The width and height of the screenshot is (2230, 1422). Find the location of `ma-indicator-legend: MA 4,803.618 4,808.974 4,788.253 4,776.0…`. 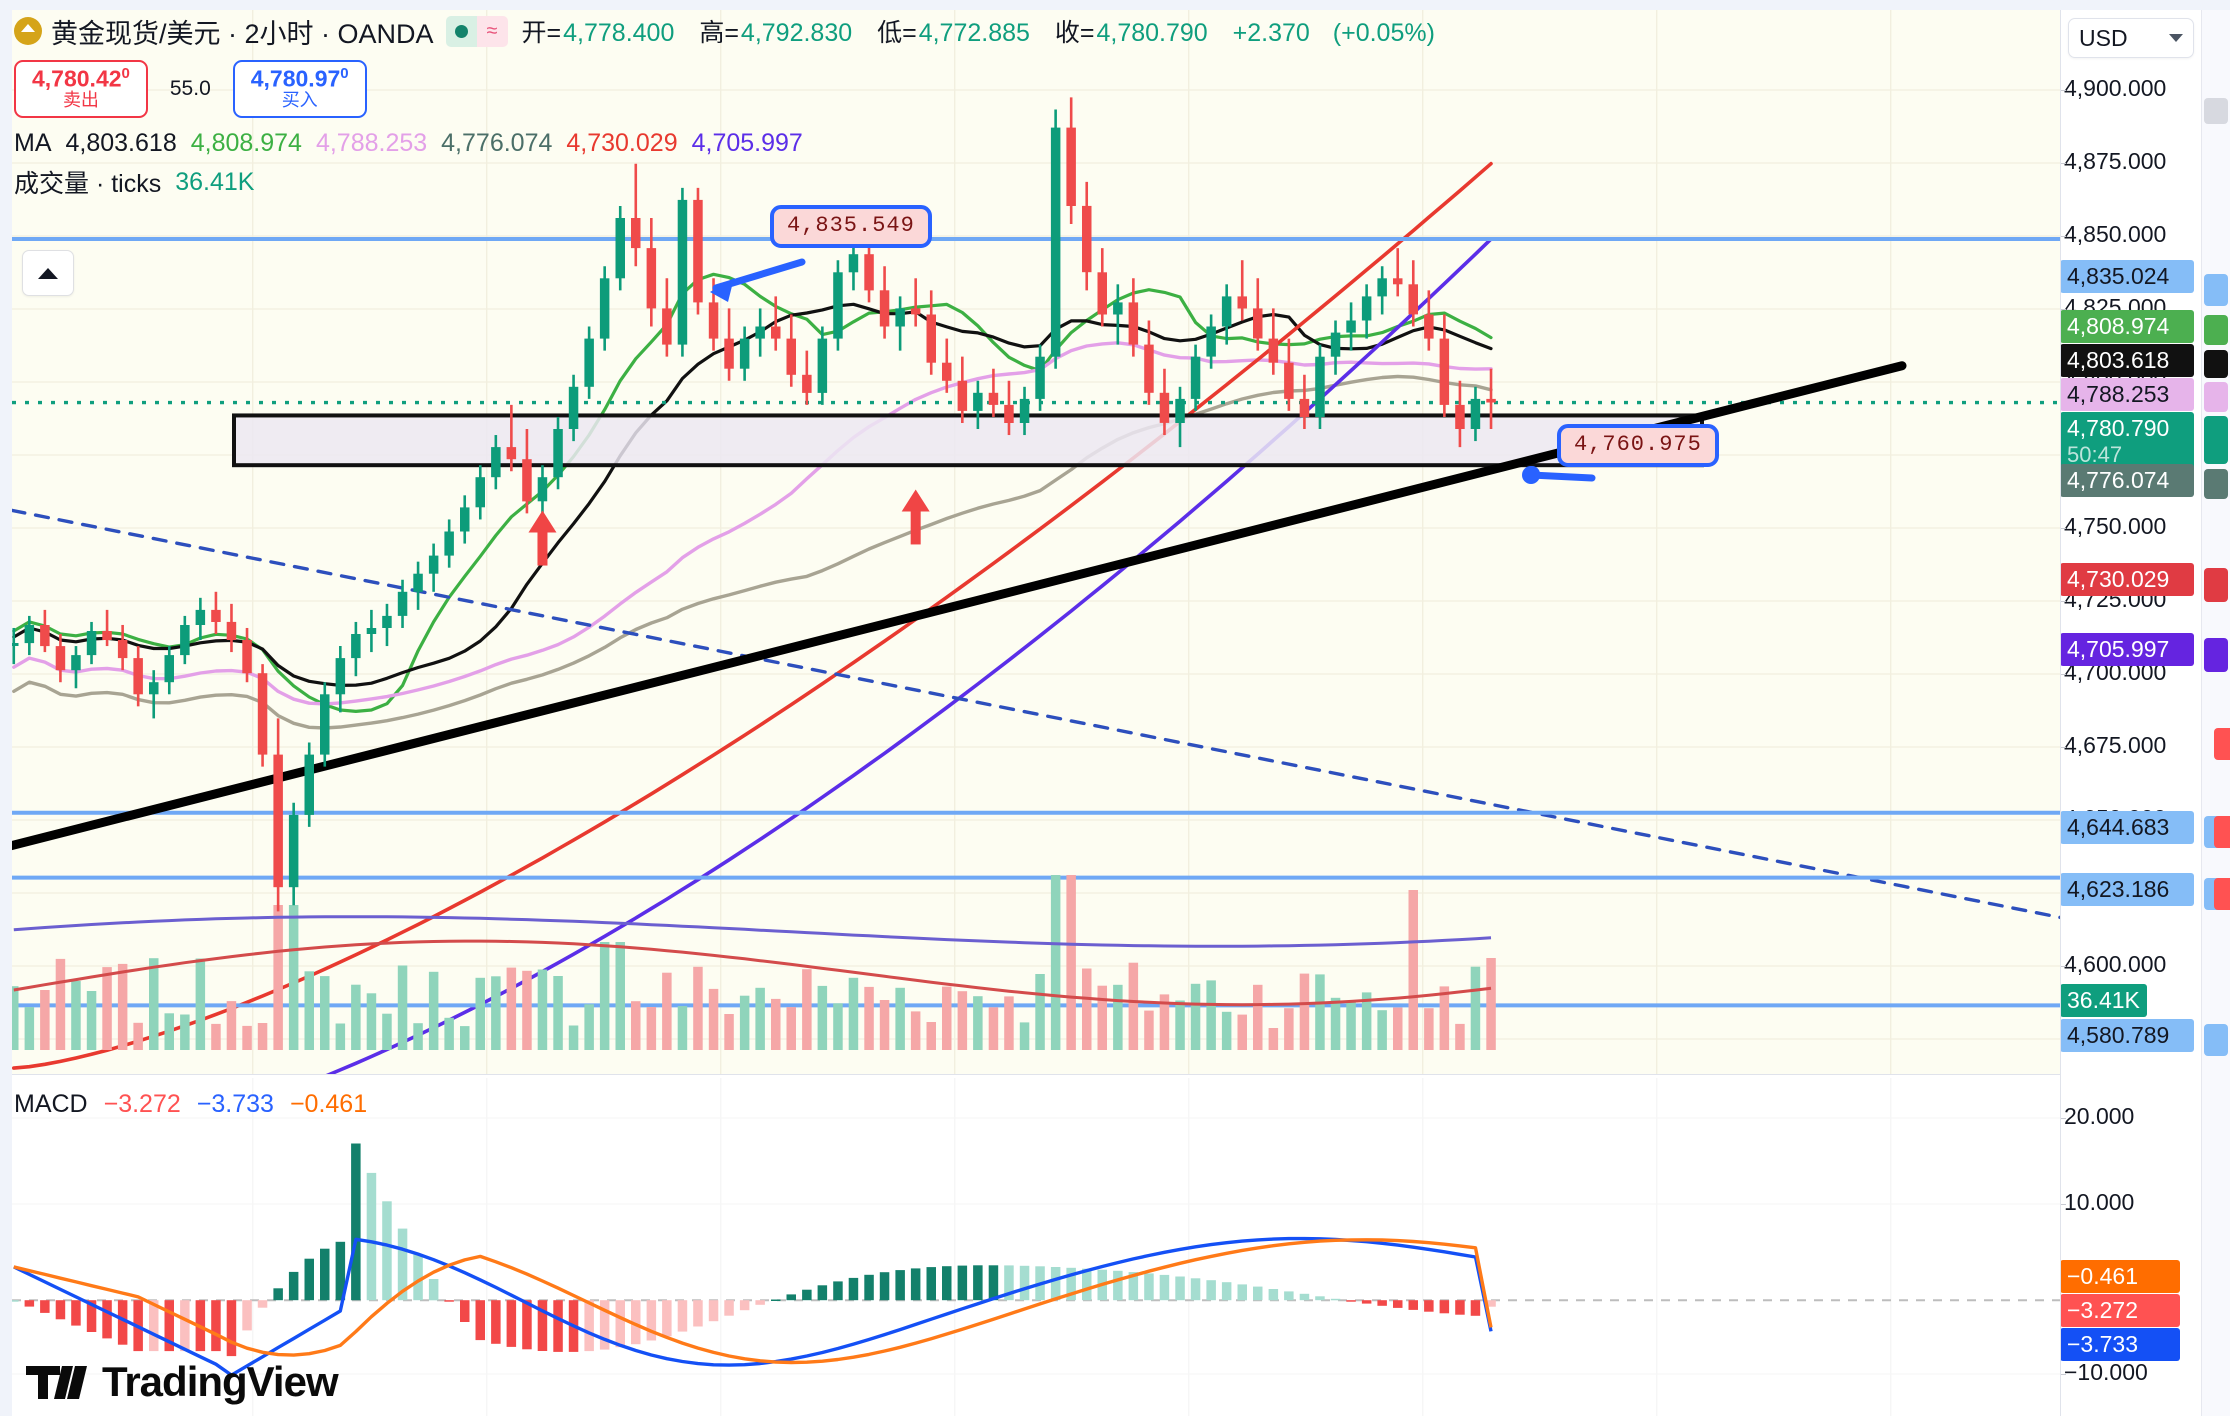

ma-indicator-legend: MA 4,803.618 4,808.974 4,788.253 4,776.0… is located at coordinates (725, 143).